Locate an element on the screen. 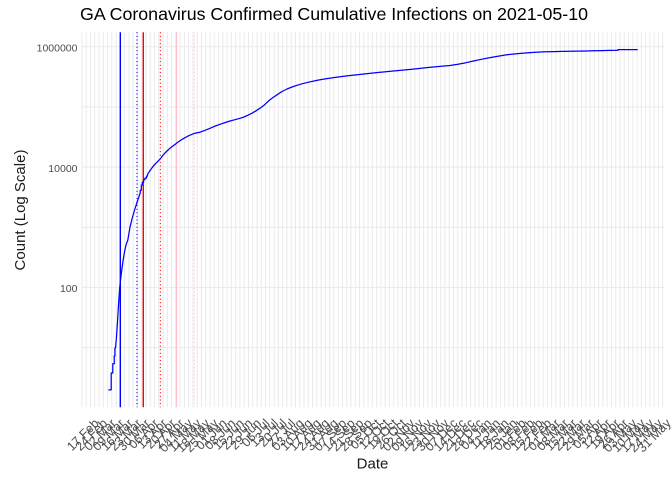  svg-text: Count (Log Scale) is located at coordinates (20, 210).